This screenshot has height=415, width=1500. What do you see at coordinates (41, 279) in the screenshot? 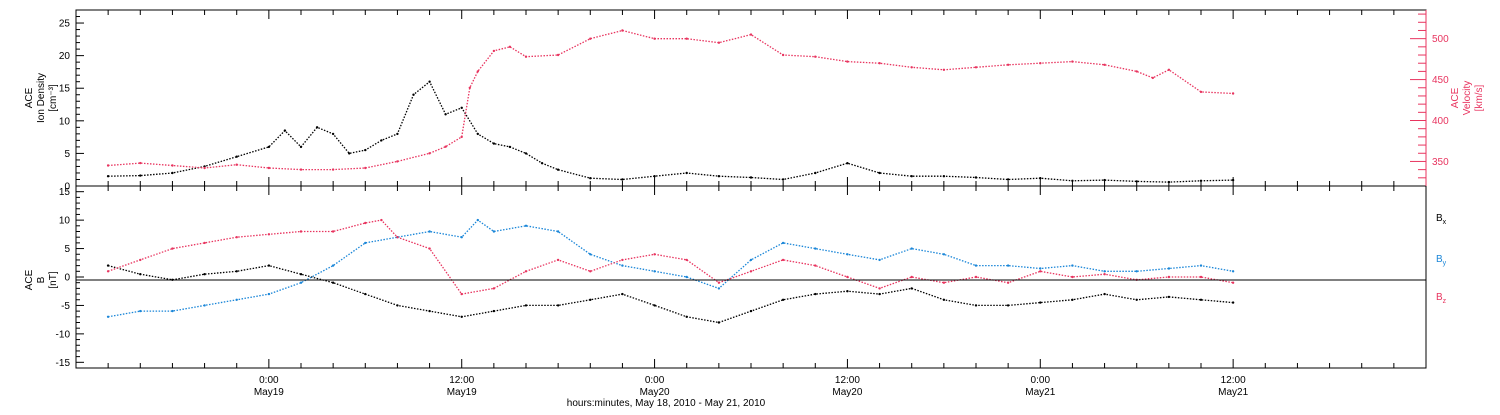
I see `field-label-line2: B` at bounding box center [41, 279].